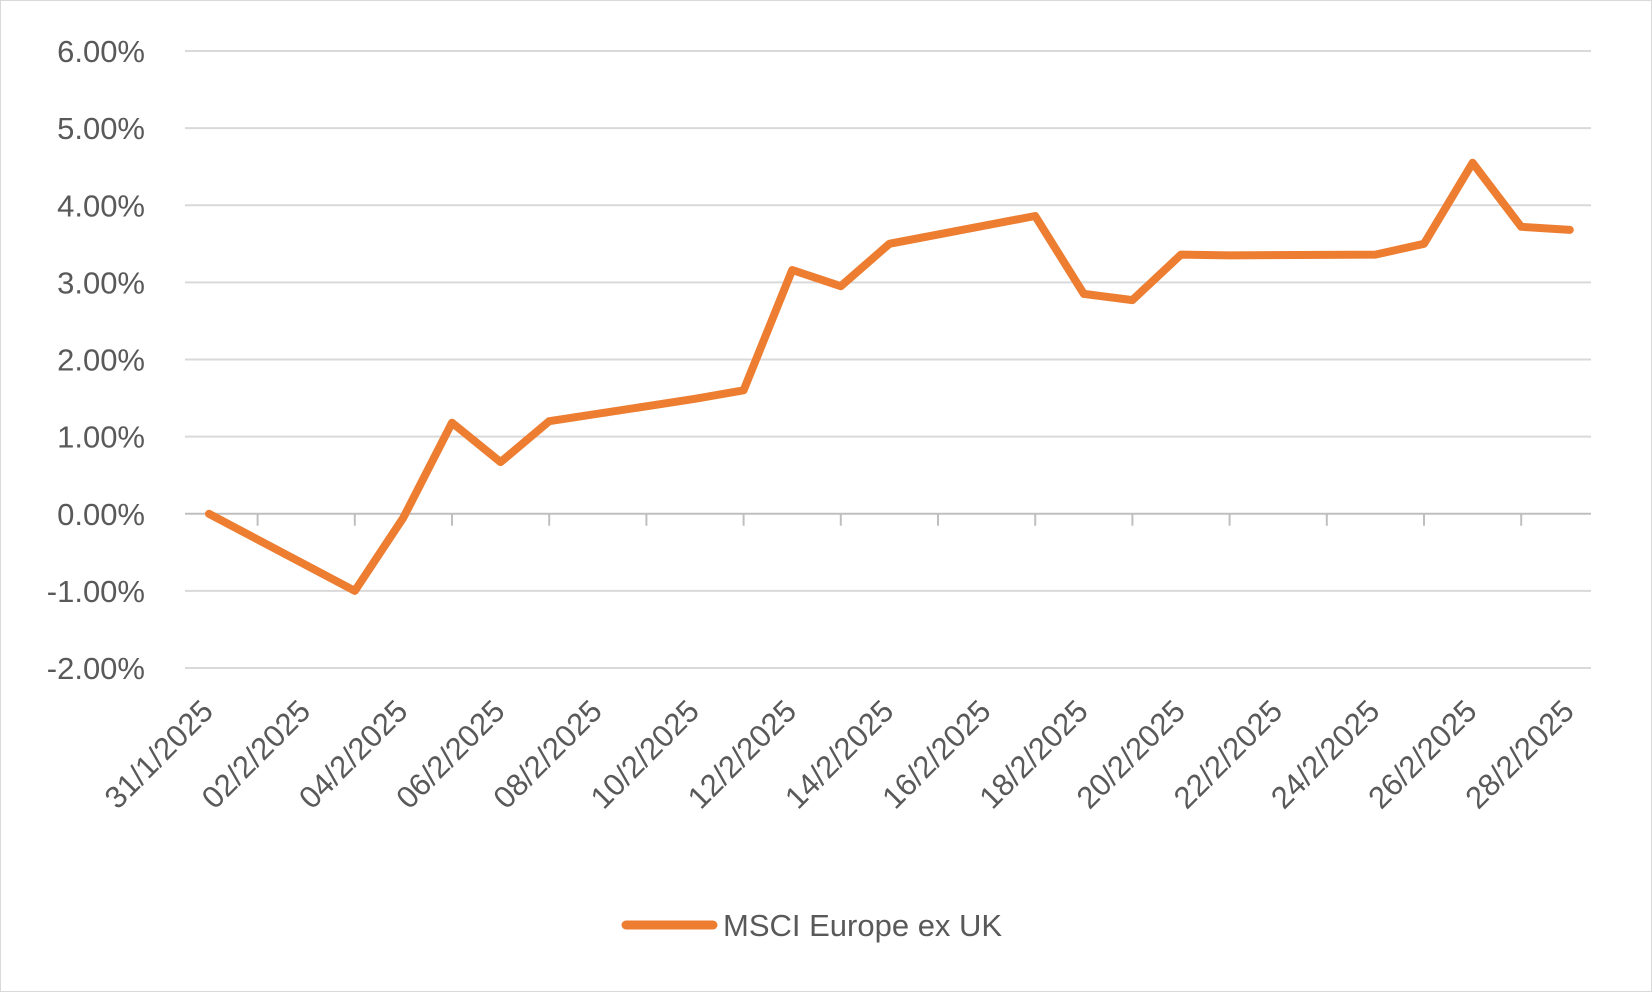  What do you see at coordinates (862, 925) in the screenshot?
I see `legend-label: MSCI Europe ex UK` at bounding box center [862, 925].